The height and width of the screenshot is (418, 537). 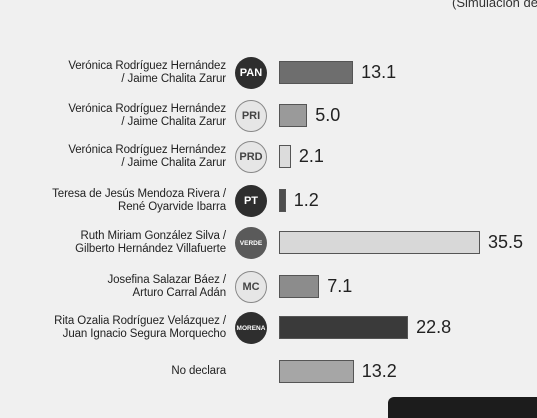 I want to click on candidate-line2: Gilberto Hernández Villafuerte, so click(x=150, y=248).